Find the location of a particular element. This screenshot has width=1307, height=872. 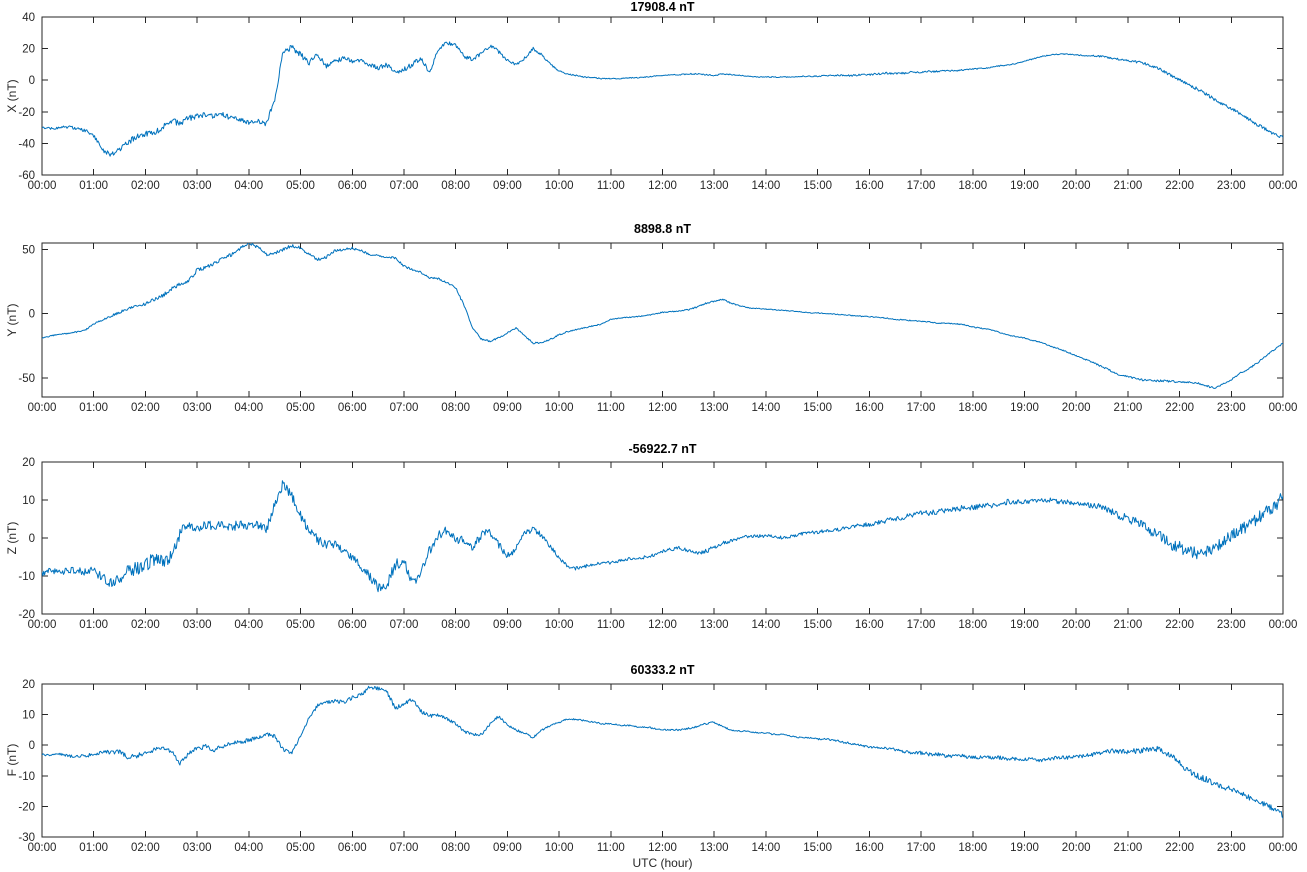

y-tick-label: 10 is located at coordinates (28, 501).